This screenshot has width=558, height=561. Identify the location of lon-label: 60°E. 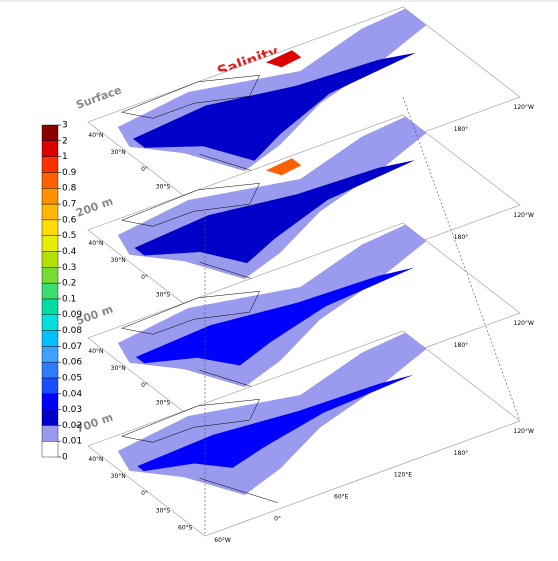
(341, 497).